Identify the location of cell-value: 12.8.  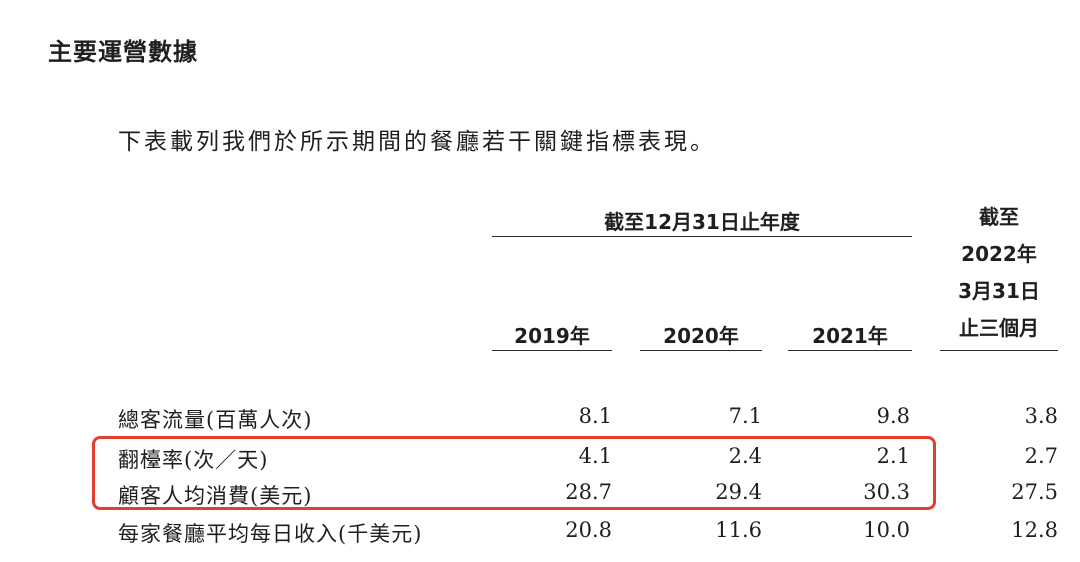
(1034, 530).